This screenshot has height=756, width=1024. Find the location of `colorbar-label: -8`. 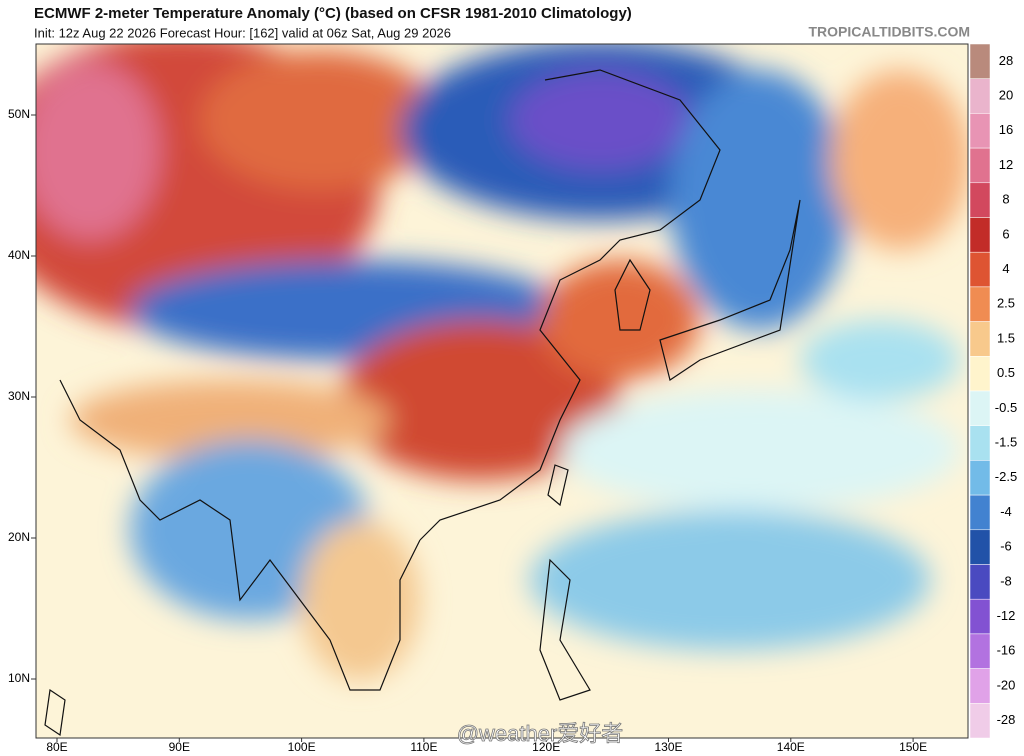

colorbar-label: -8 is located at coordinates (1006, 580).